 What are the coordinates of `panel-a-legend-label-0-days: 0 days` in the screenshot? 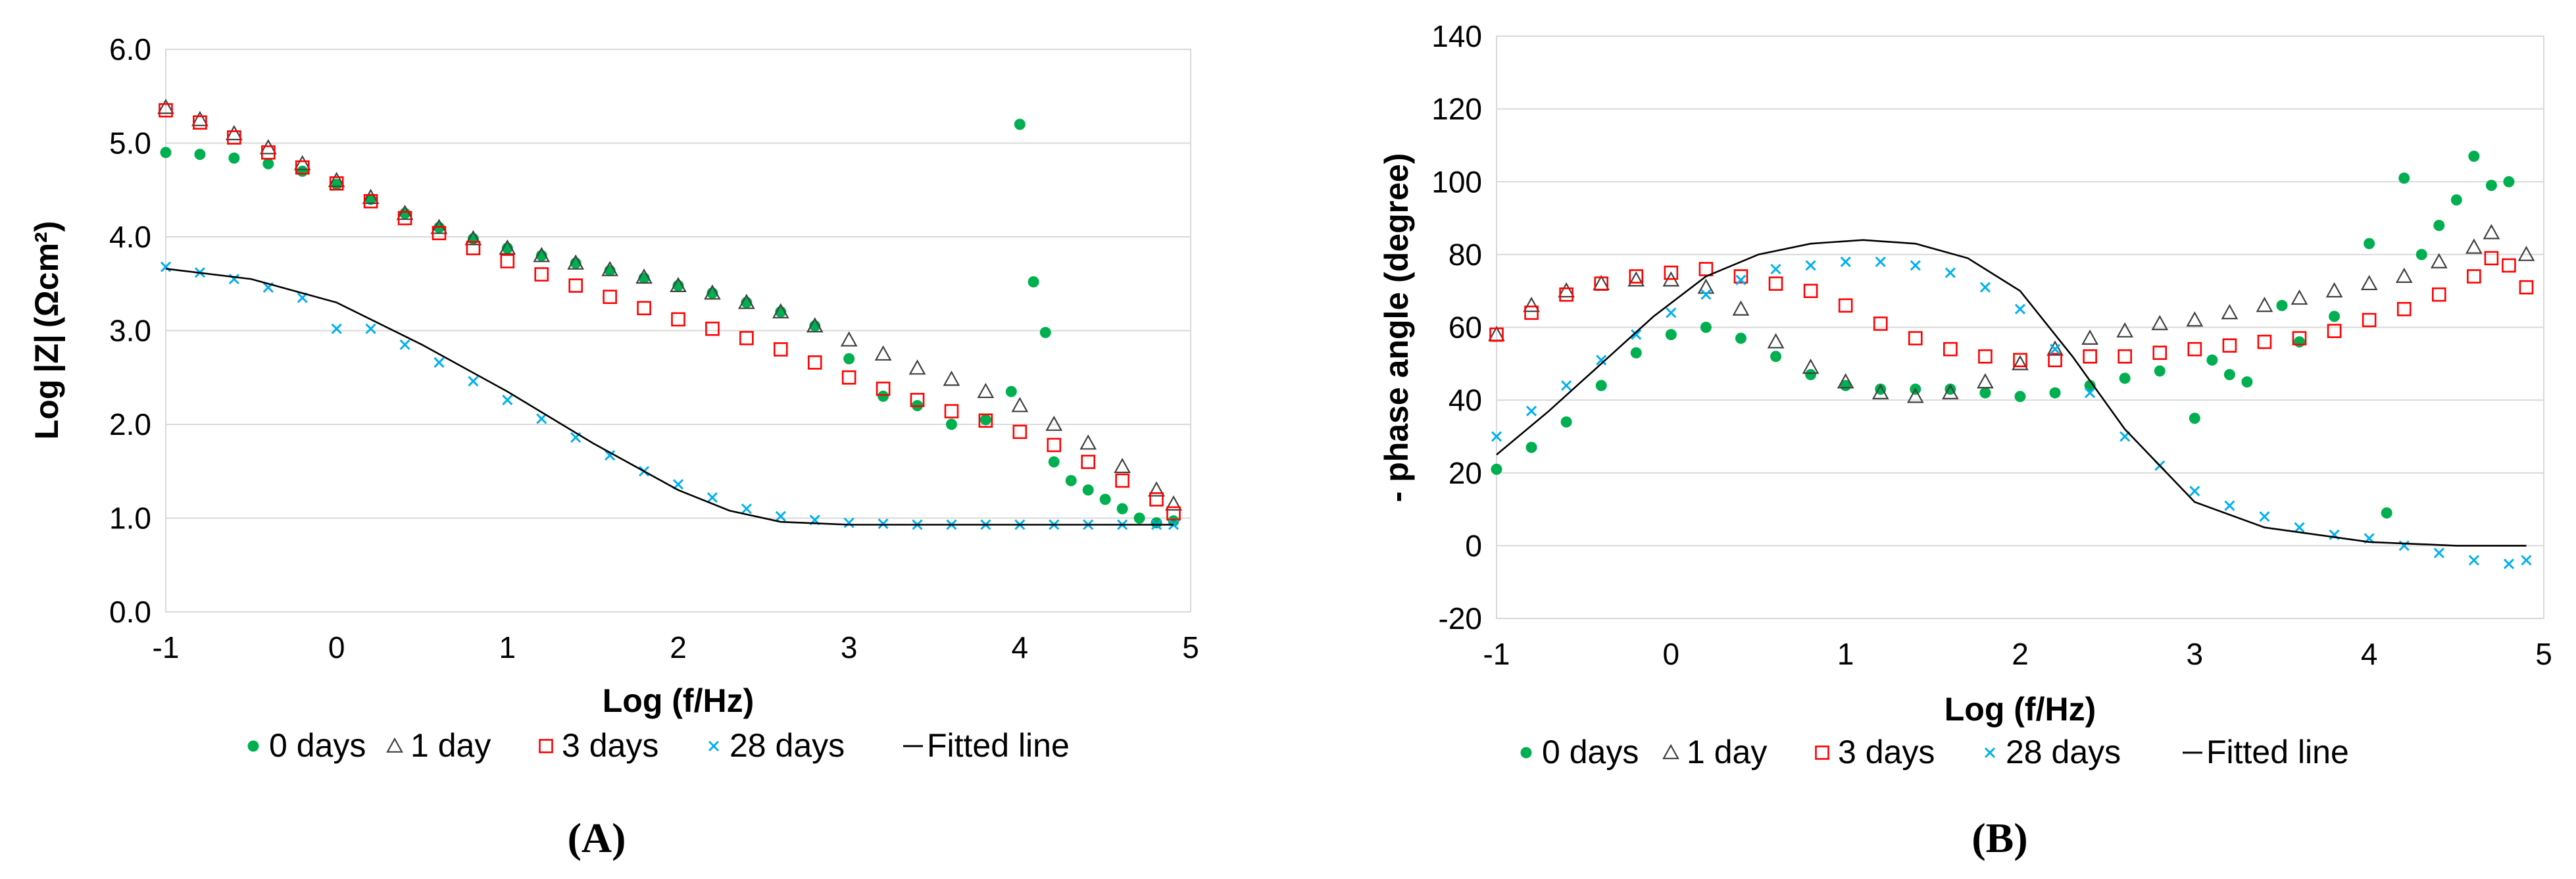 It's located at (317, 745).